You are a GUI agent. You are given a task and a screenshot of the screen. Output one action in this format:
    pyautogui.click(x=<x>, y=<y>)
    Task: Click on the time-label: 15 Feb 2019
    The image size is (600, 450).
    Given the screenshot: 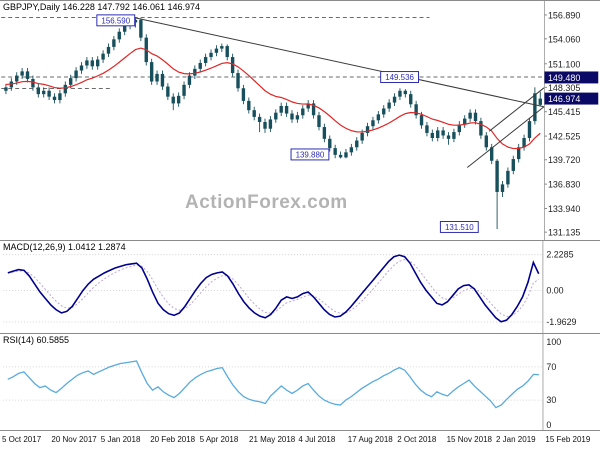 What is the action you would take?
    pyautogui.click(x=568, y=439)
    